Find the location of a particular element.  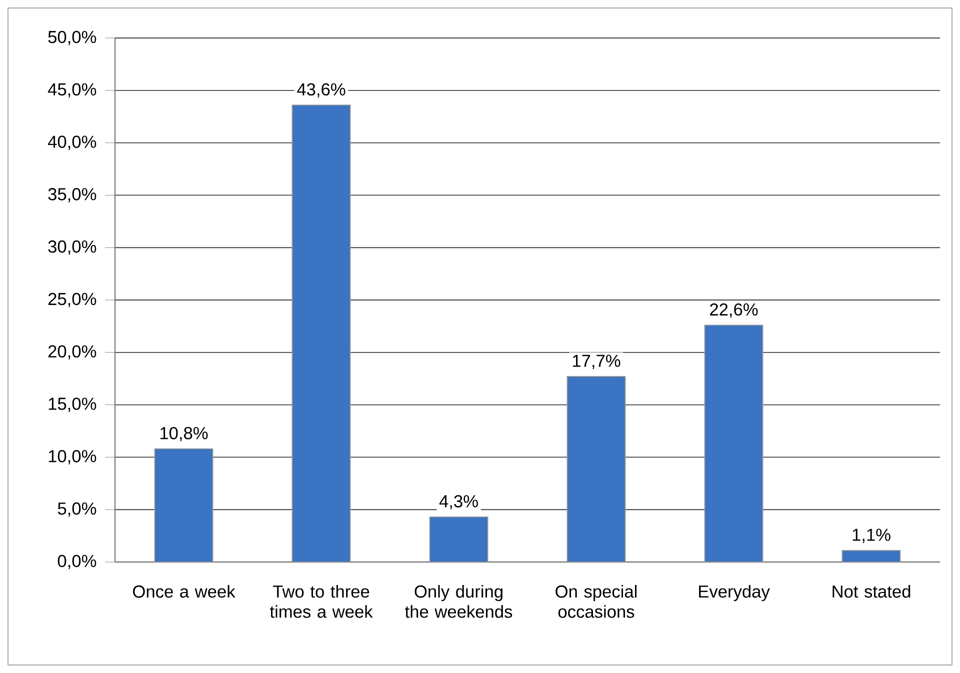

data-label: 22,6% is located at coordinates (734, 310).